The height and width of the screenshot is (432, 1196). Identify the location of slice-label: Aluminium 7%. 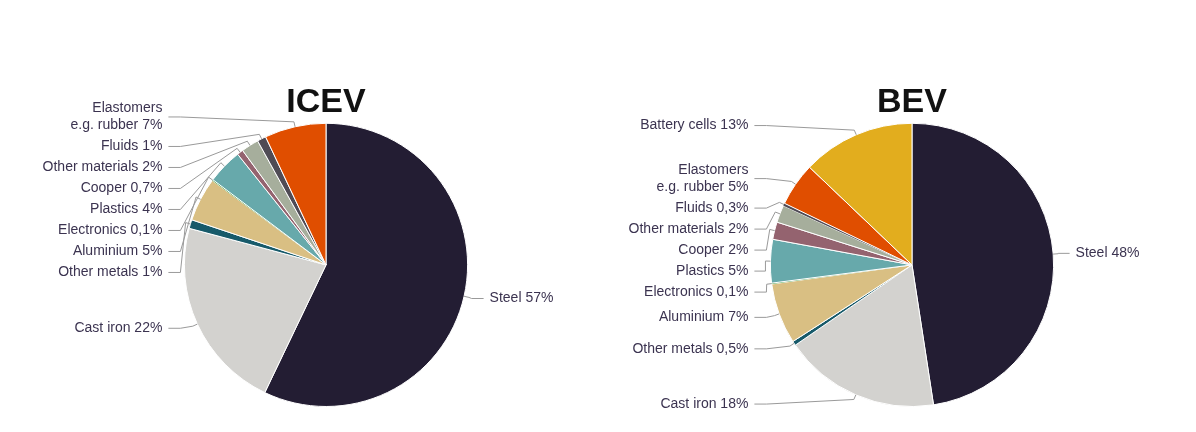
(703, 316).